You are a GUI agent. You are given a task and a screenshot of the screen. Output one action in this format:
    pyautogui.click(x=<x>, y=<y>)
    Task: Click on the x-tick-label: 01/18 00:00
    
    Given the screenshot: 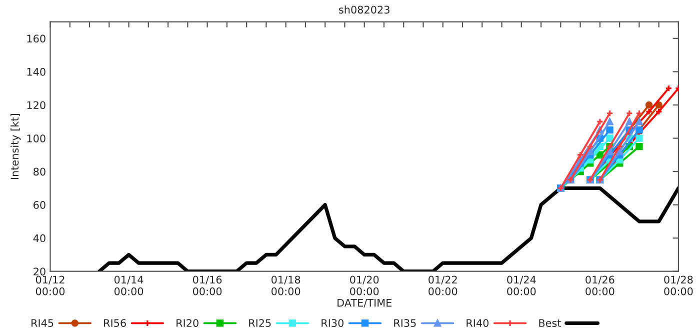 What is the action you would take?
    pyautogui.click(x=286, y=286)
    